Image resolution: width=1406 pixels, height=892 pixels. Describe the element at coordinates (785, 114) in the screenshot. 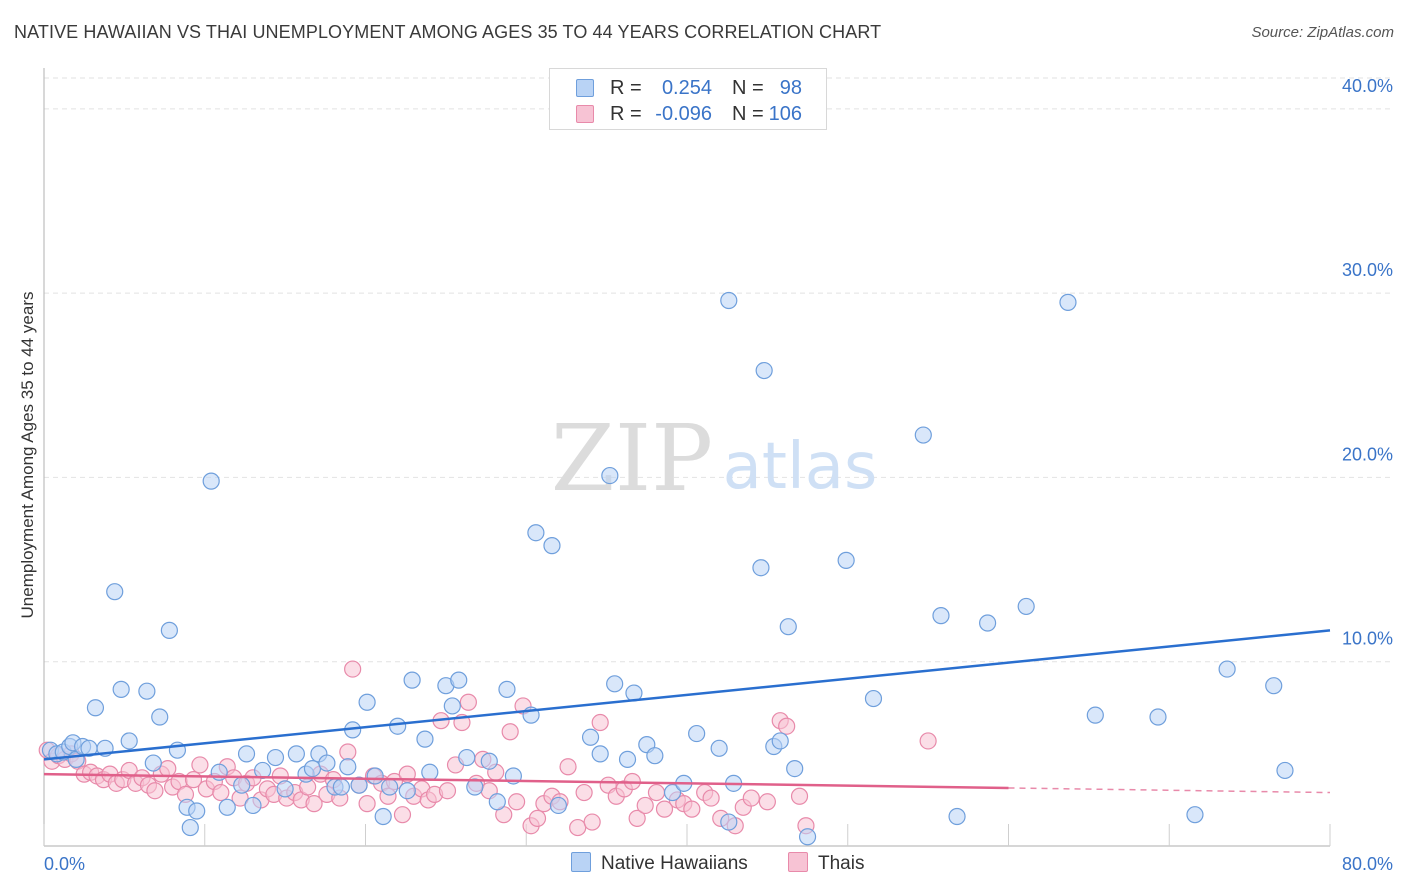

I see `n-value: 106` at that location.